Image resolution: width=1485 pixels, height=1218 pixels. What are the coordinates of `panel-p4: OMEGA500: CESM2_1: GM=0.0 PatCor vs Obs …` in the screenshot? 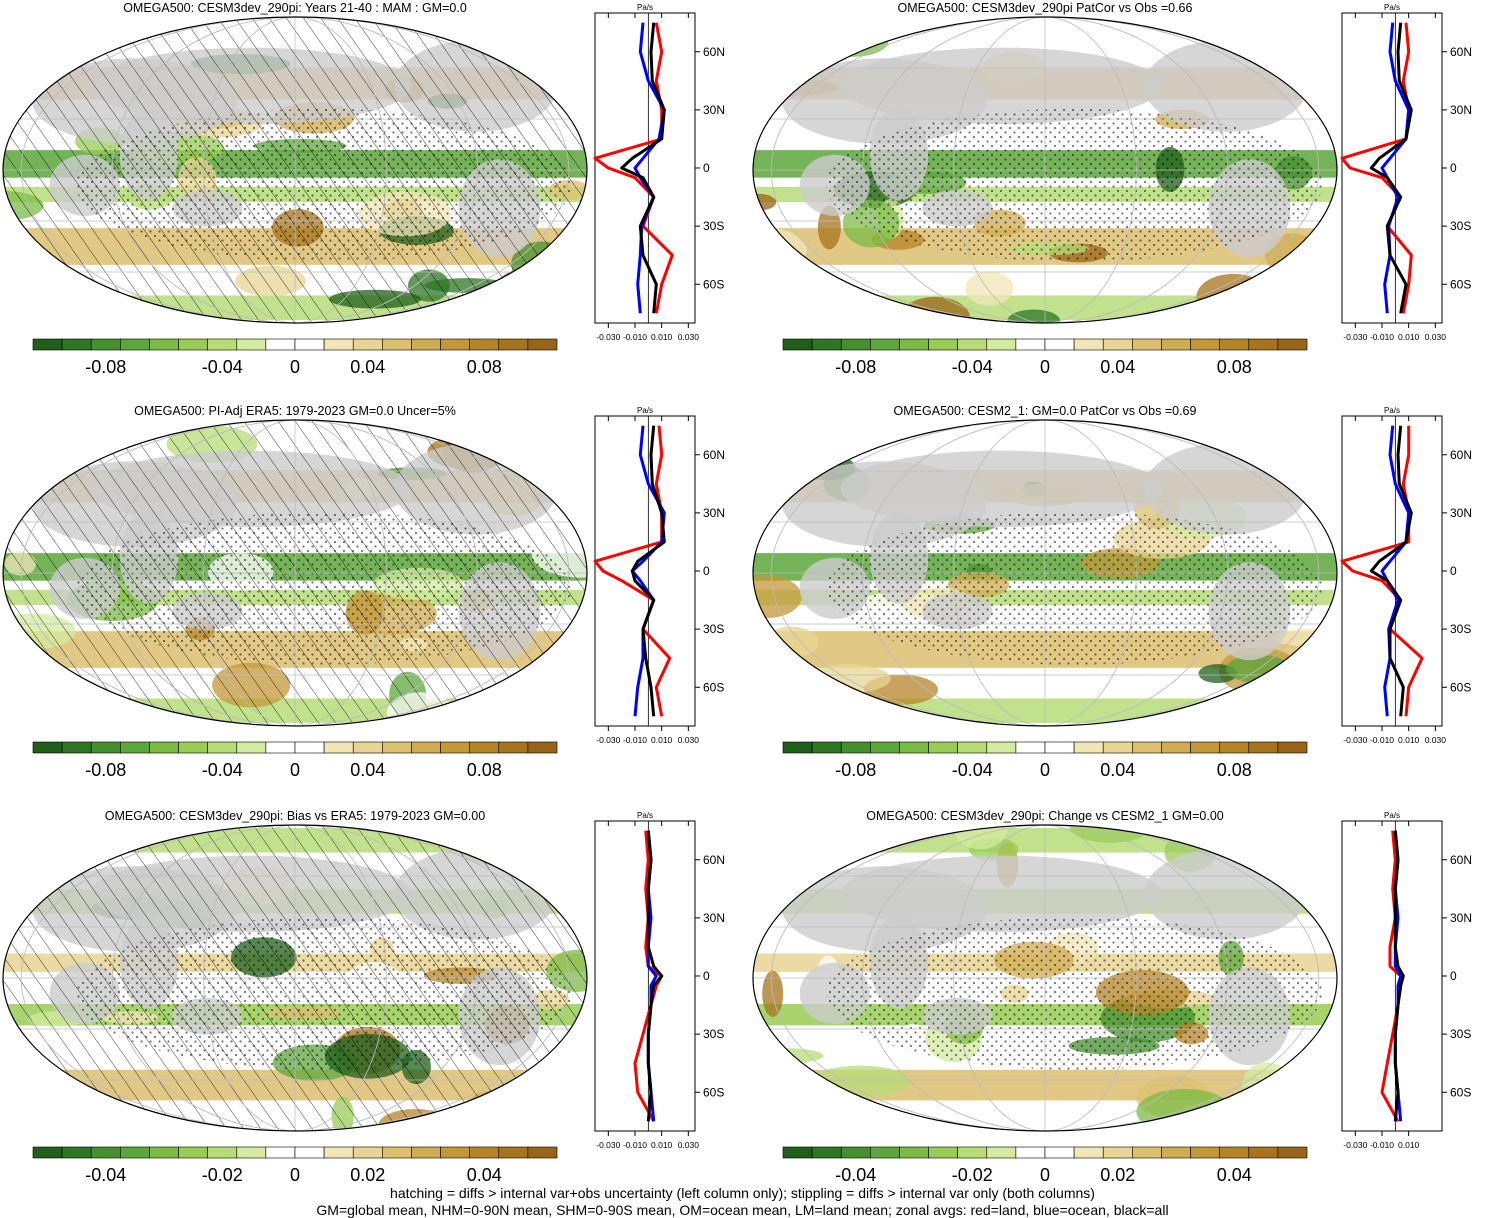 It's located at (1112, 592).